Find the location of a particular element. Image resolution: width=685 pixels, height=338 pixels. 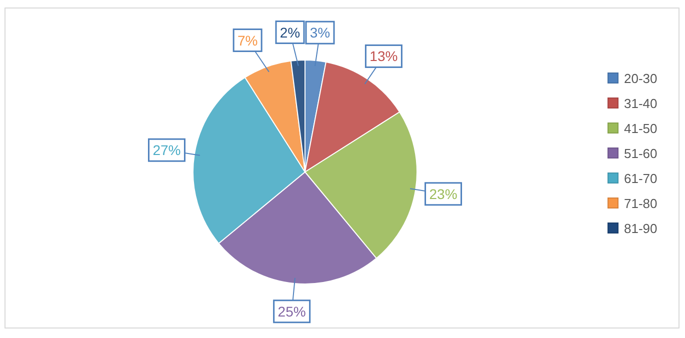

legend-label: 41-50 is located at coordinates (641, 128).